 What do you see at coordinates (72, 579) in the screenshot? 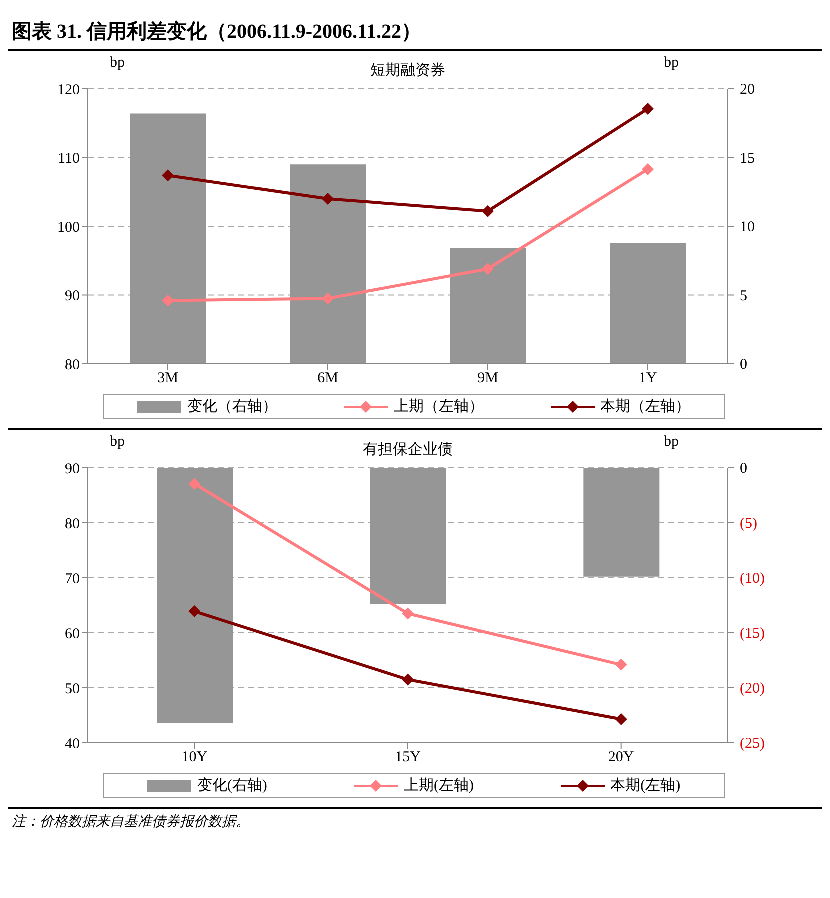
I see `y-tick-label: 70` at bounding box center [72, 579].